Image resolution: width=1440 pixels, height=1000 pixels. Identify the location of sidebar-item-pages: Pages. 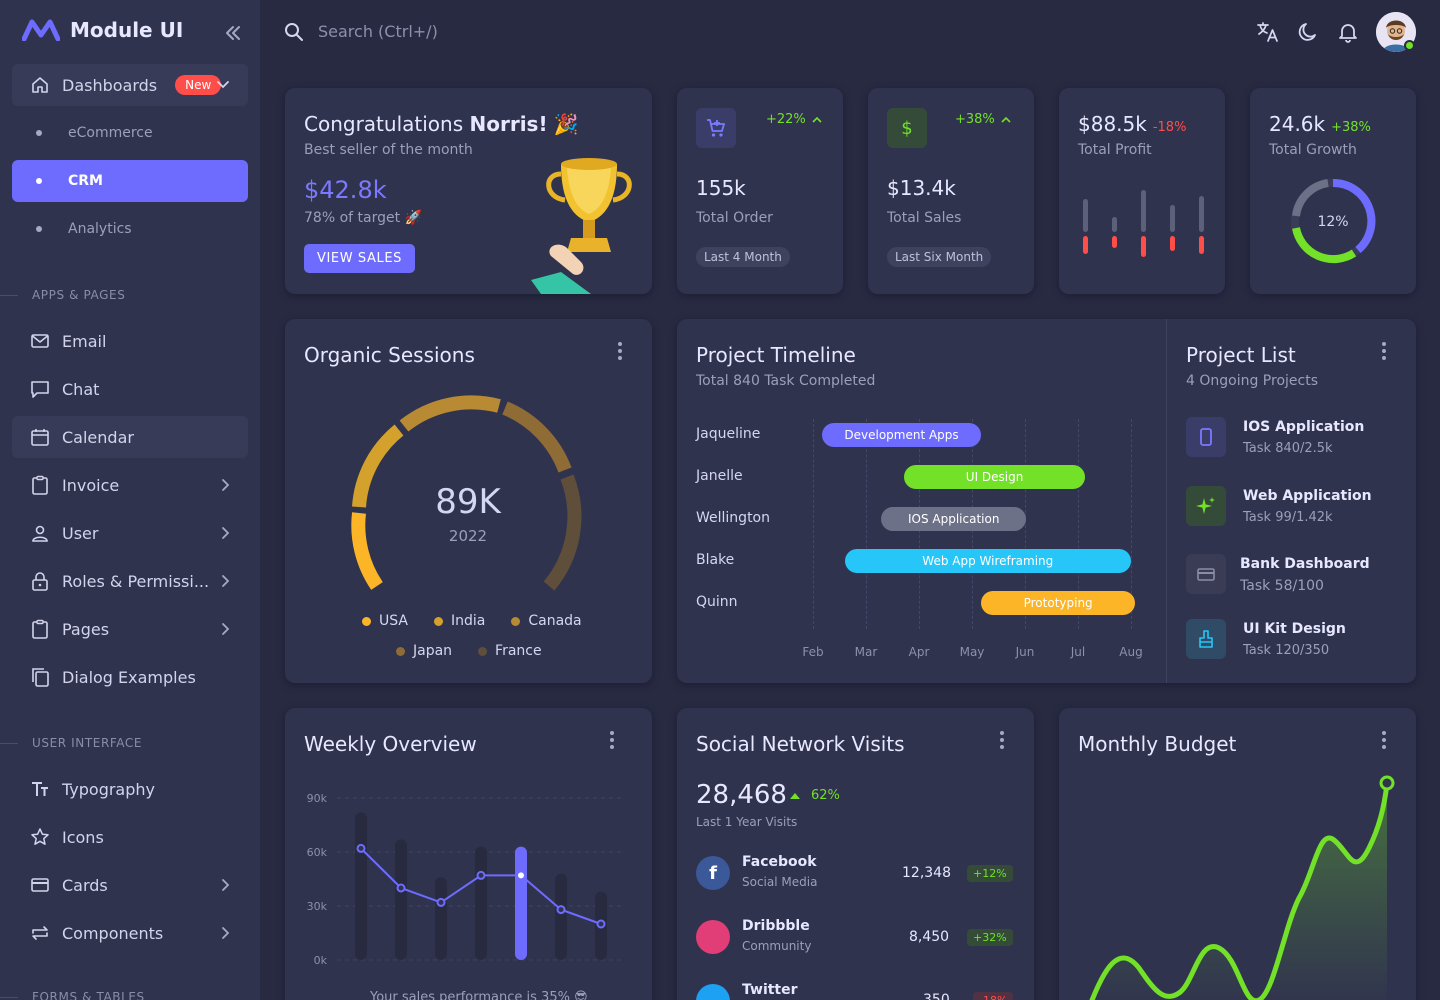
(130, 629).